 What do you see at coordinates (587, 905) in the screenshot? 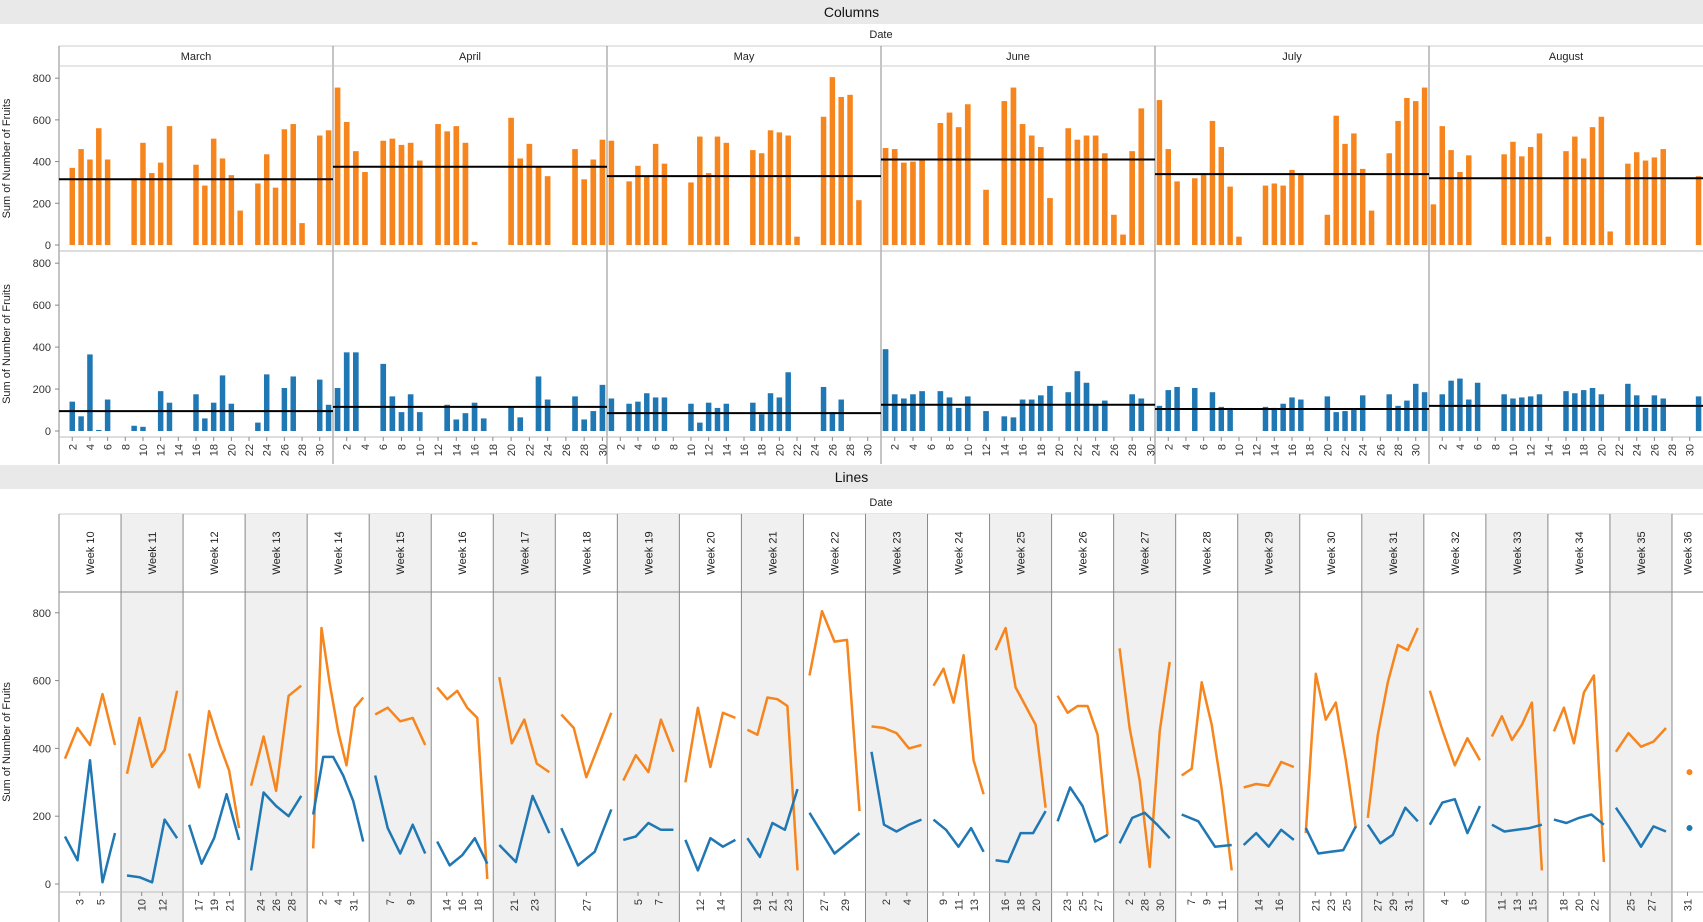
I see `x-tick-label: 27` at bounding box center [587, 905].